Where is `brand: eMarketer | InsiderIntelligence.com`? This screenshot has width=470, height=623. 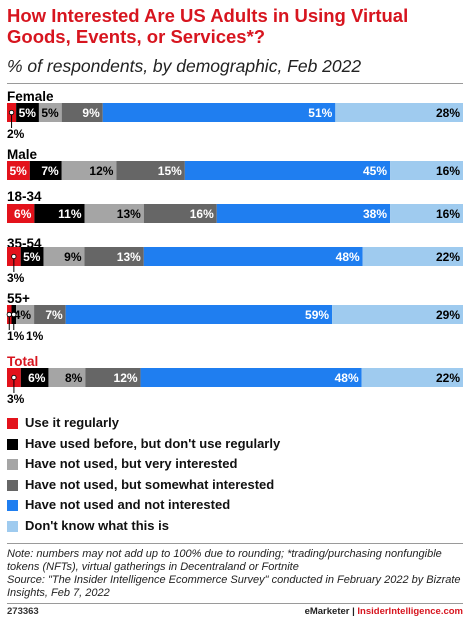 brand: eMarketer | InsiderIntelligence.com is located at coordinates (384, 611).